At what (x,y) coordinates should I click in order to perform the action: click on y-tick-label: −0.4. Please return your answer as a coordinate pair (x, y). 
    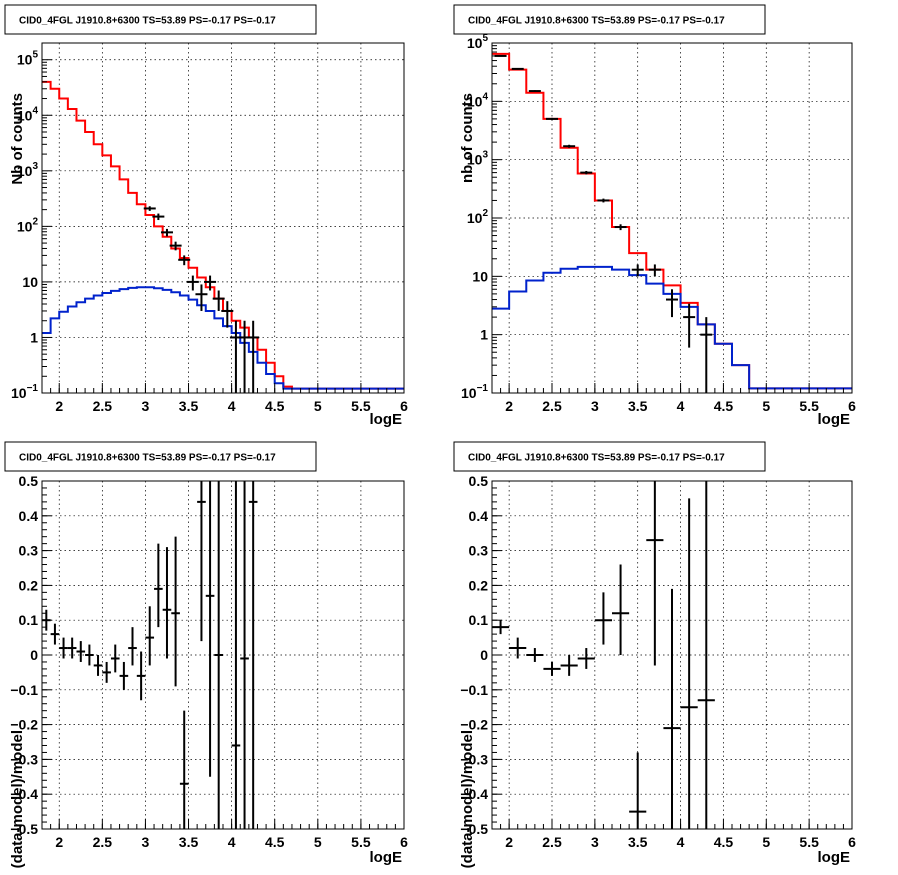
    Looking at the image, I should click on (474, 794).